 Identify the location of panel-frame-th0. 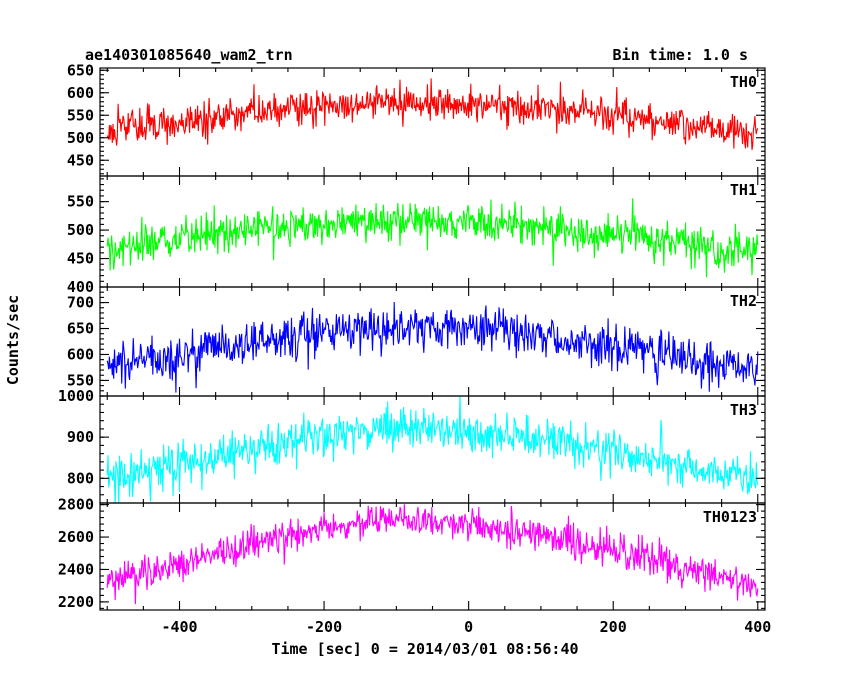
(432, 122).